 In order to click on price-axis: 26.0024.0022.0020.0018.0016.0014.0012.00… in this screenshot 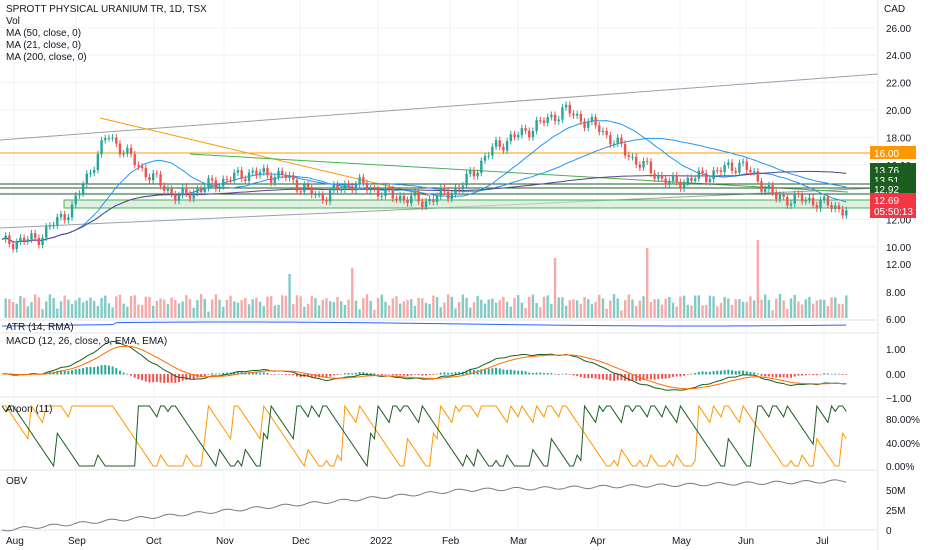, I will do `click(903, 268)`.